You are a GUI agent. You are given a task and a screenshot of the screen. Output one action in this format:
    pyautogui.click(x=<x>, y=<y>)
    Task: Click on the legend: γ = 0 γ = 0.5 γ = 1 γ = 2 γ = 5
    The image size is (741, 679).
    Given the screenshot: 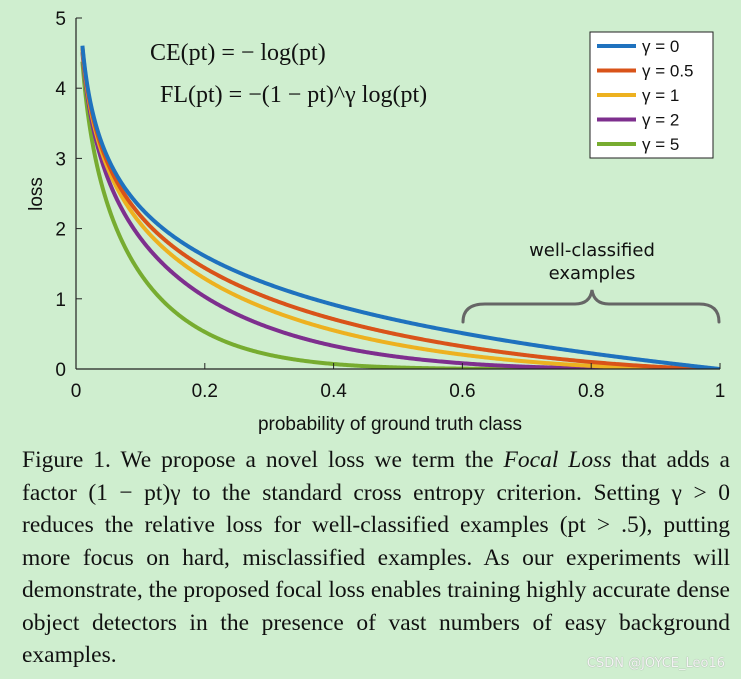 What is the action you would take?
    pyautogui.click(x=651, y=95)
    